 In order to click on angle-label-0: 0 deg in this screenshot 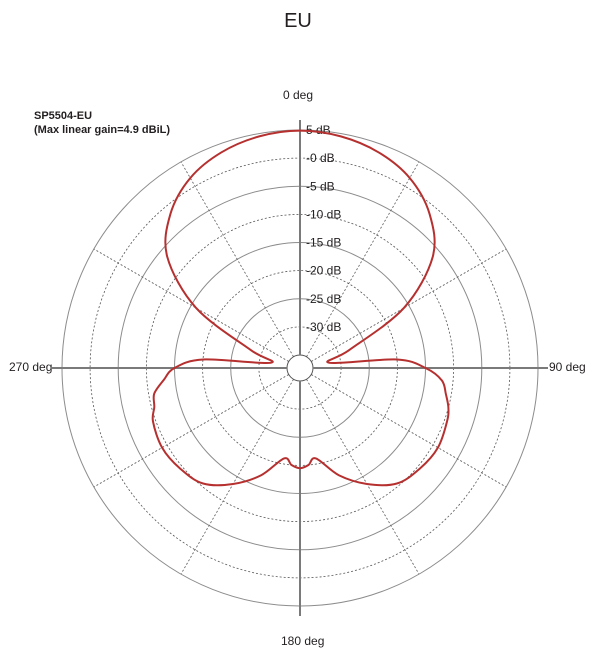, I will do `click(298, 95)`.